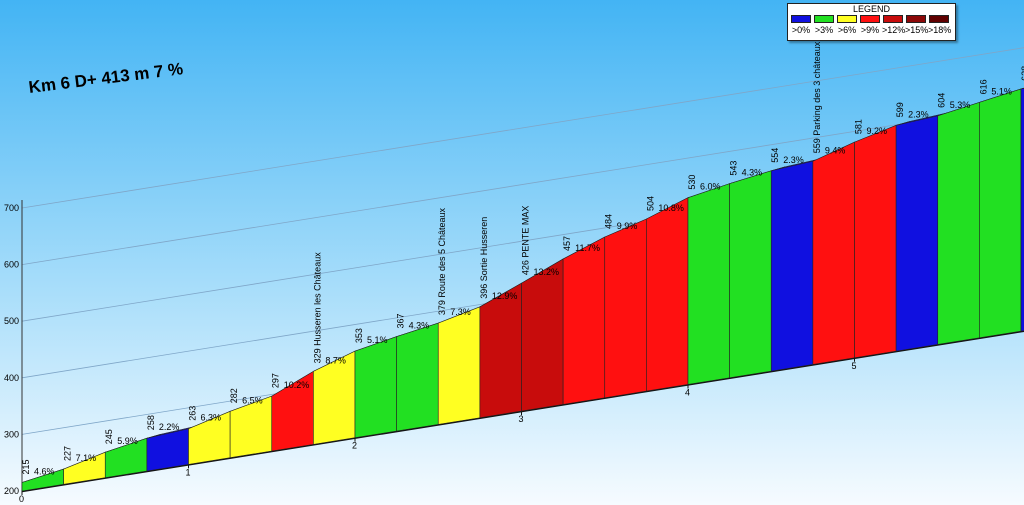 This screenshot has height=505, width=1024. Describe the element at coordinates (835, 150) in the screenshot. I see `grade-label-19: 9.4%` at that location.